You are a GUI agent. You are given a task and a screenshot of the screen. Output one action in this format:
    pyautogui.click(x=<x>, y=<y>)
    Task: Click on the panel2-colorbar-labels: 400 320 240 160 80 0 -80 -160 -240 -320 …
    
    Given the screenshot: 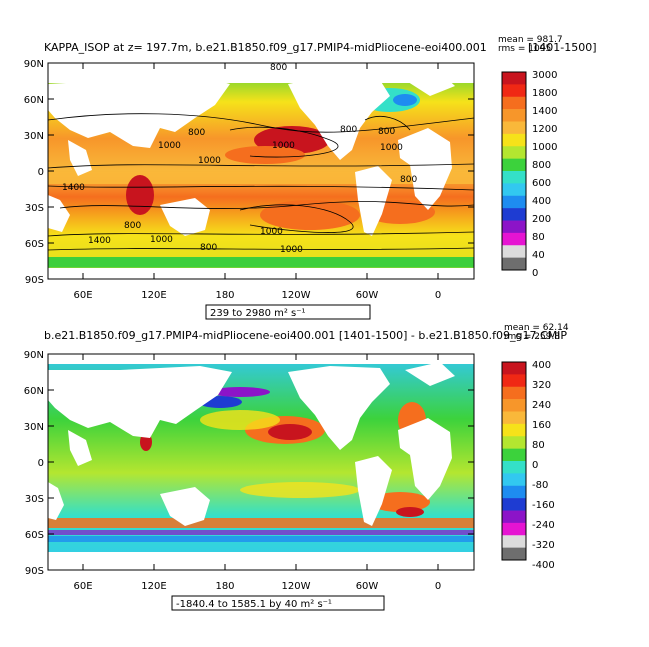 What is the action you would take?
    pyautogui.click(x=543, y=465)
    